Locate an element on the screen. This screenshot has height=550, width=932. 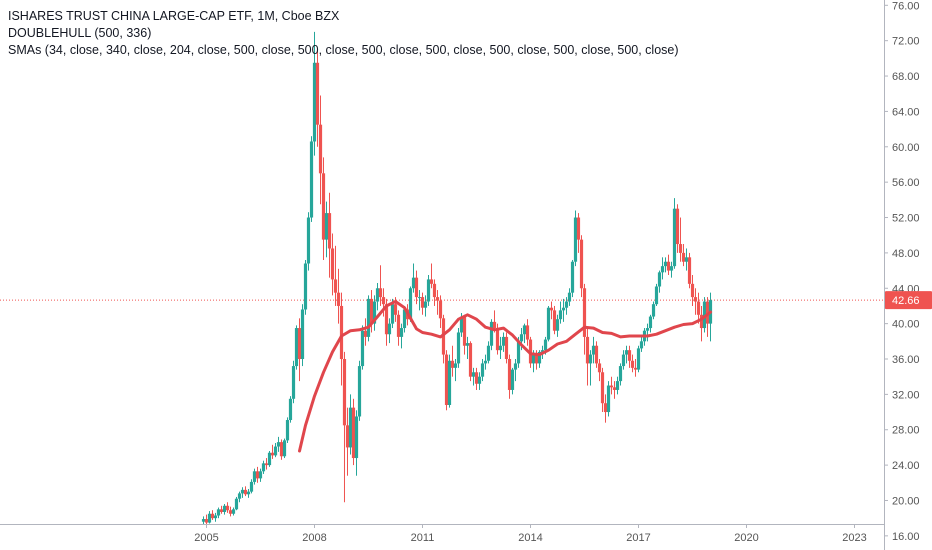
price-axis is located at coordinates (908, 275).